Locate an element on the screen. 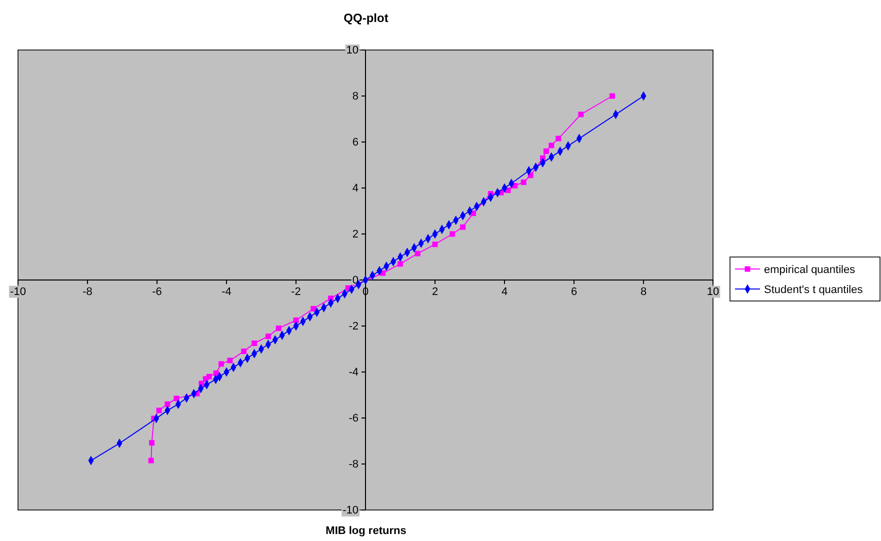  x-tick-label: 8 is located at coordinates (643, 292).